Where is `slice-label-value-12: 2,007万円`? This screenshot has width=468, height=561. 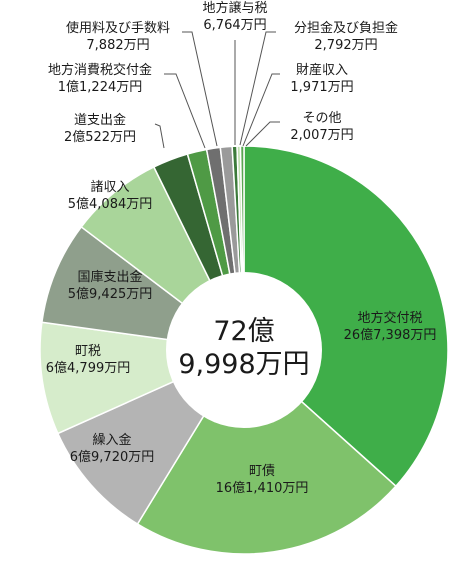
slice-label-value-12: 2,007万円 is located at coordinates (321, 135).